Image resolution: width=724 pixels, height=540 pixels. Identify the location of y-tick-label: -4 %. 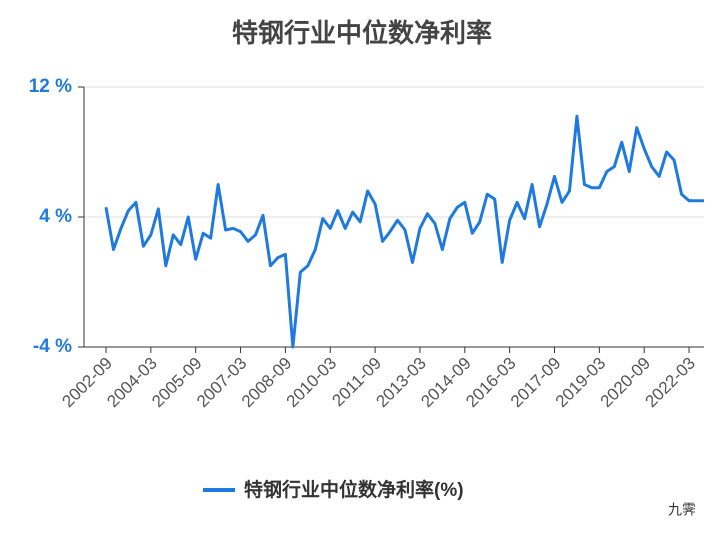
(52, 346).